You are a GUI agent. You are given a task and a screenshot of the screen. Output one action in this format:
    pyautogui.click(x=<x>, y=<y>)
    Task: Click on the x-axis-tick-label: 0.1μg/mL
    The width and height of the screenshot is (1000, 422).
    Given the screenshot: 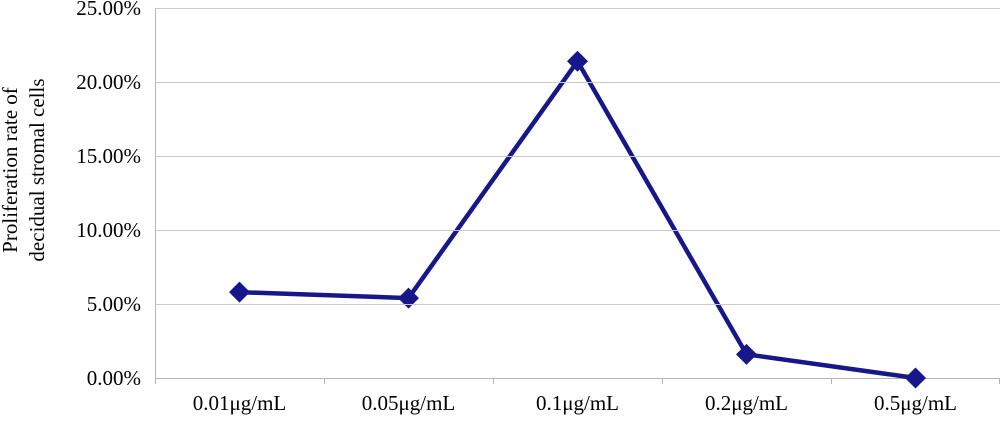 What is the action you would take?
    pyautogui.click(x=577, y=403)
    